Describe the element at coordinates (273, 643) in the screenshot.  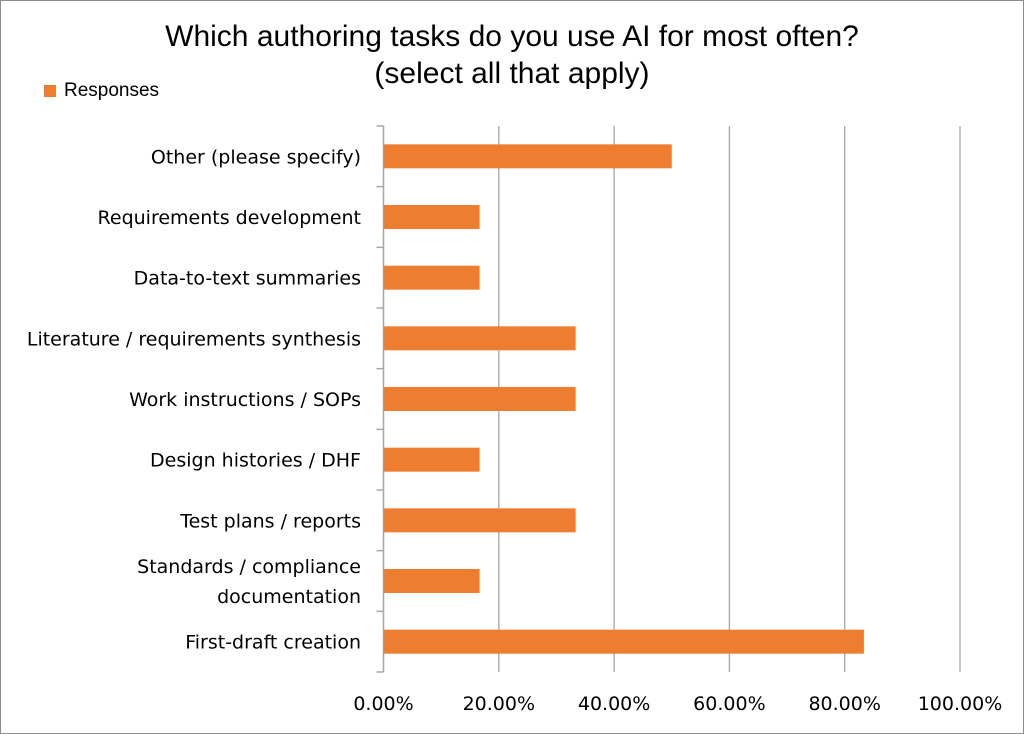
I see `y-category-label: First-draft creation` at that location.